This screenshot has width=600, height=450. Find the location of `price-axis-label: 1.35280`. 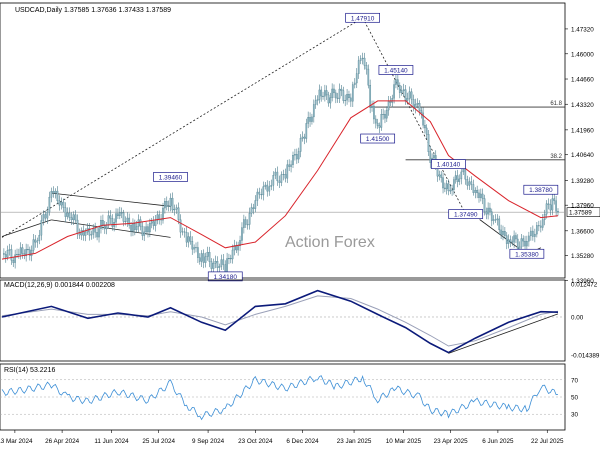

price-axis-label: 1.35280 is located at coordinates (582, 256).